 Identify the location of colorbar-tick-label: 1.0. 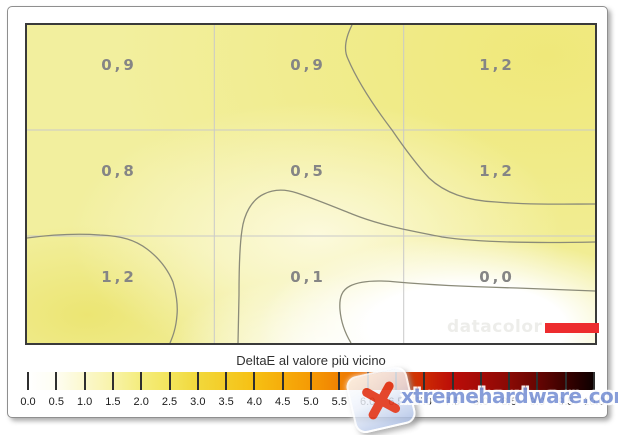
(84, 402).